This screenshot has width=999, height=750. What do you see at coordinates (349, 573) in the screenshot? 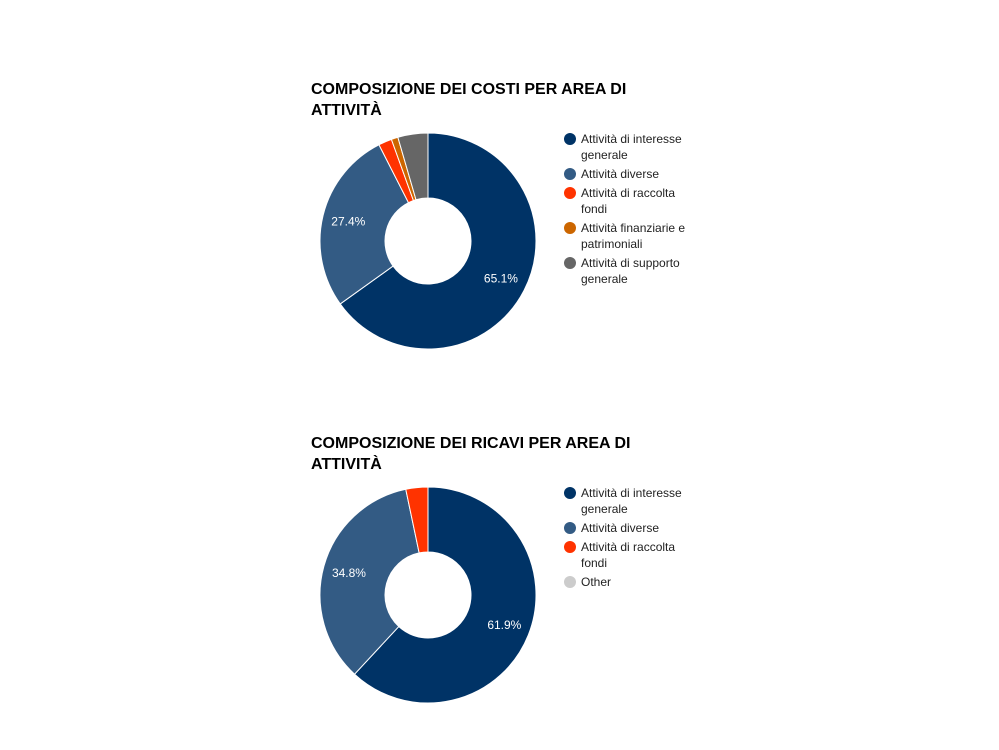
I see `slice-value-label: 34.8%` at bounding box center [349, 573].